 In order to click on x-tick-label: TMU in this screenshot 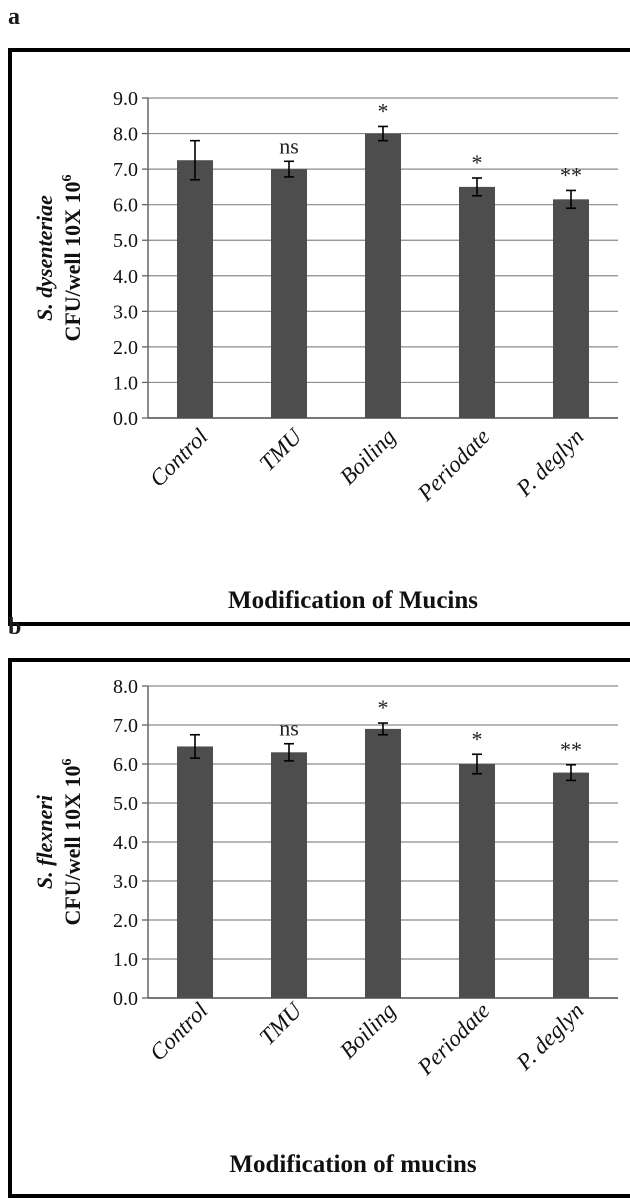, I will do `click(281, 1023)`.